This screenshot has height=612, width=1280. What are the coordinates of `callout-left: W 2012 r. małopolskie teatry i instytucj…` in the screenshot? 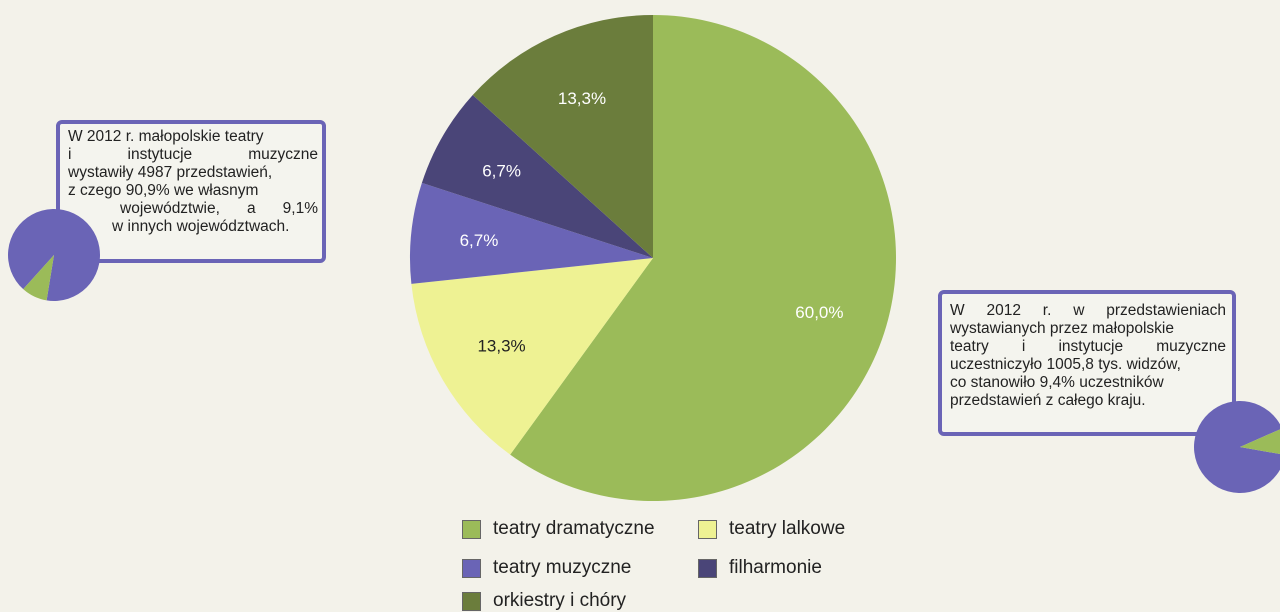 It's located at (191, 191).